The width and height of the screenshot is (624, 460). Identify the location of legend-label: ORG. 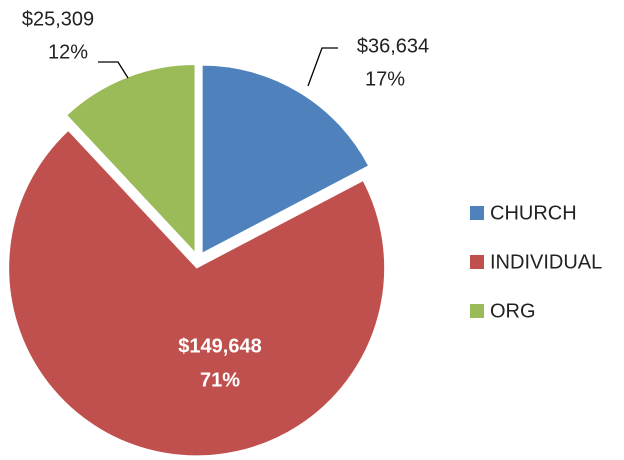
(513, 311).